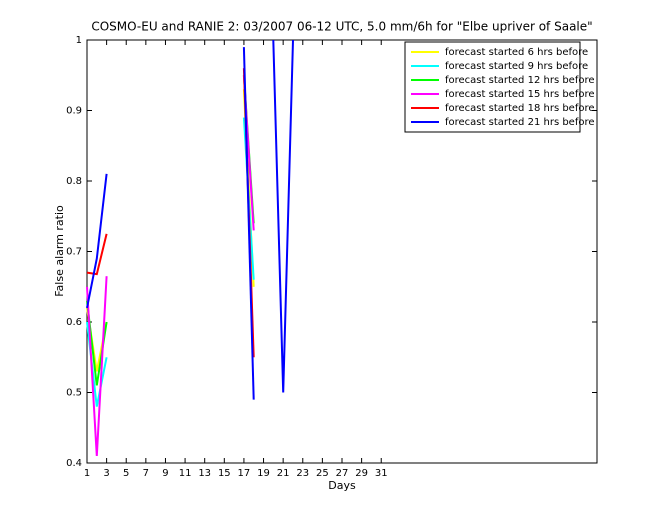 This screenshot has width=660, height=520. Describe the element at coordinates (381, 473) in the screenshot. I see `x-tick-label: 31` at that location.